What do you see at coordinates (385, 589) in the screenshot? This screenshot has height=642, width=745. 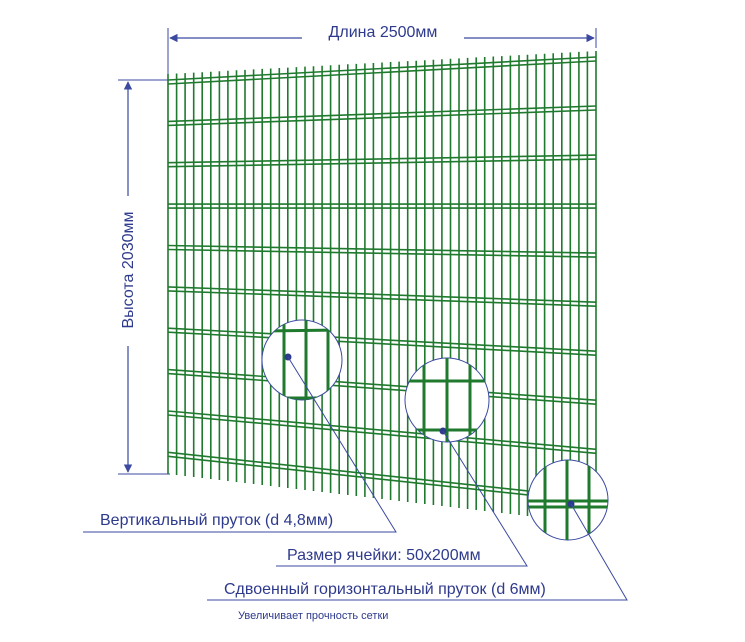 I see `double-rod-label: Сдвоенный горизонтальный пруток (d 6мм)` at bounding box center [385, 589].